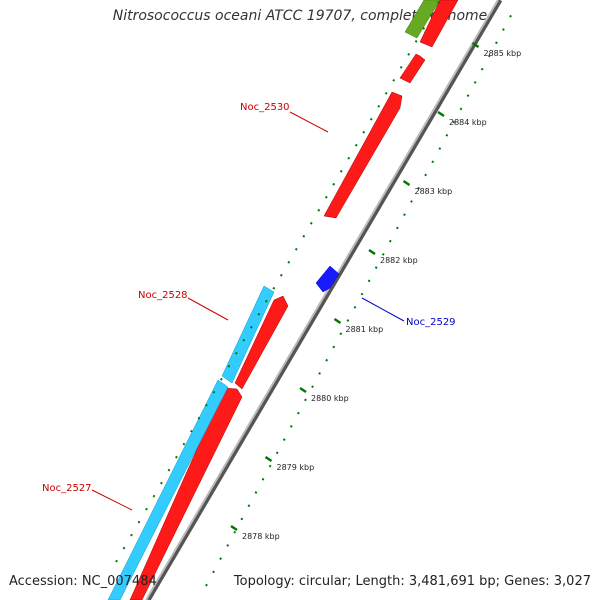 This screenshot has width=600, height=600. Describe the element at coordinates (163, 295) in the screenshot. I see `gene-label-noc-2528: Noc_2528` at that location.